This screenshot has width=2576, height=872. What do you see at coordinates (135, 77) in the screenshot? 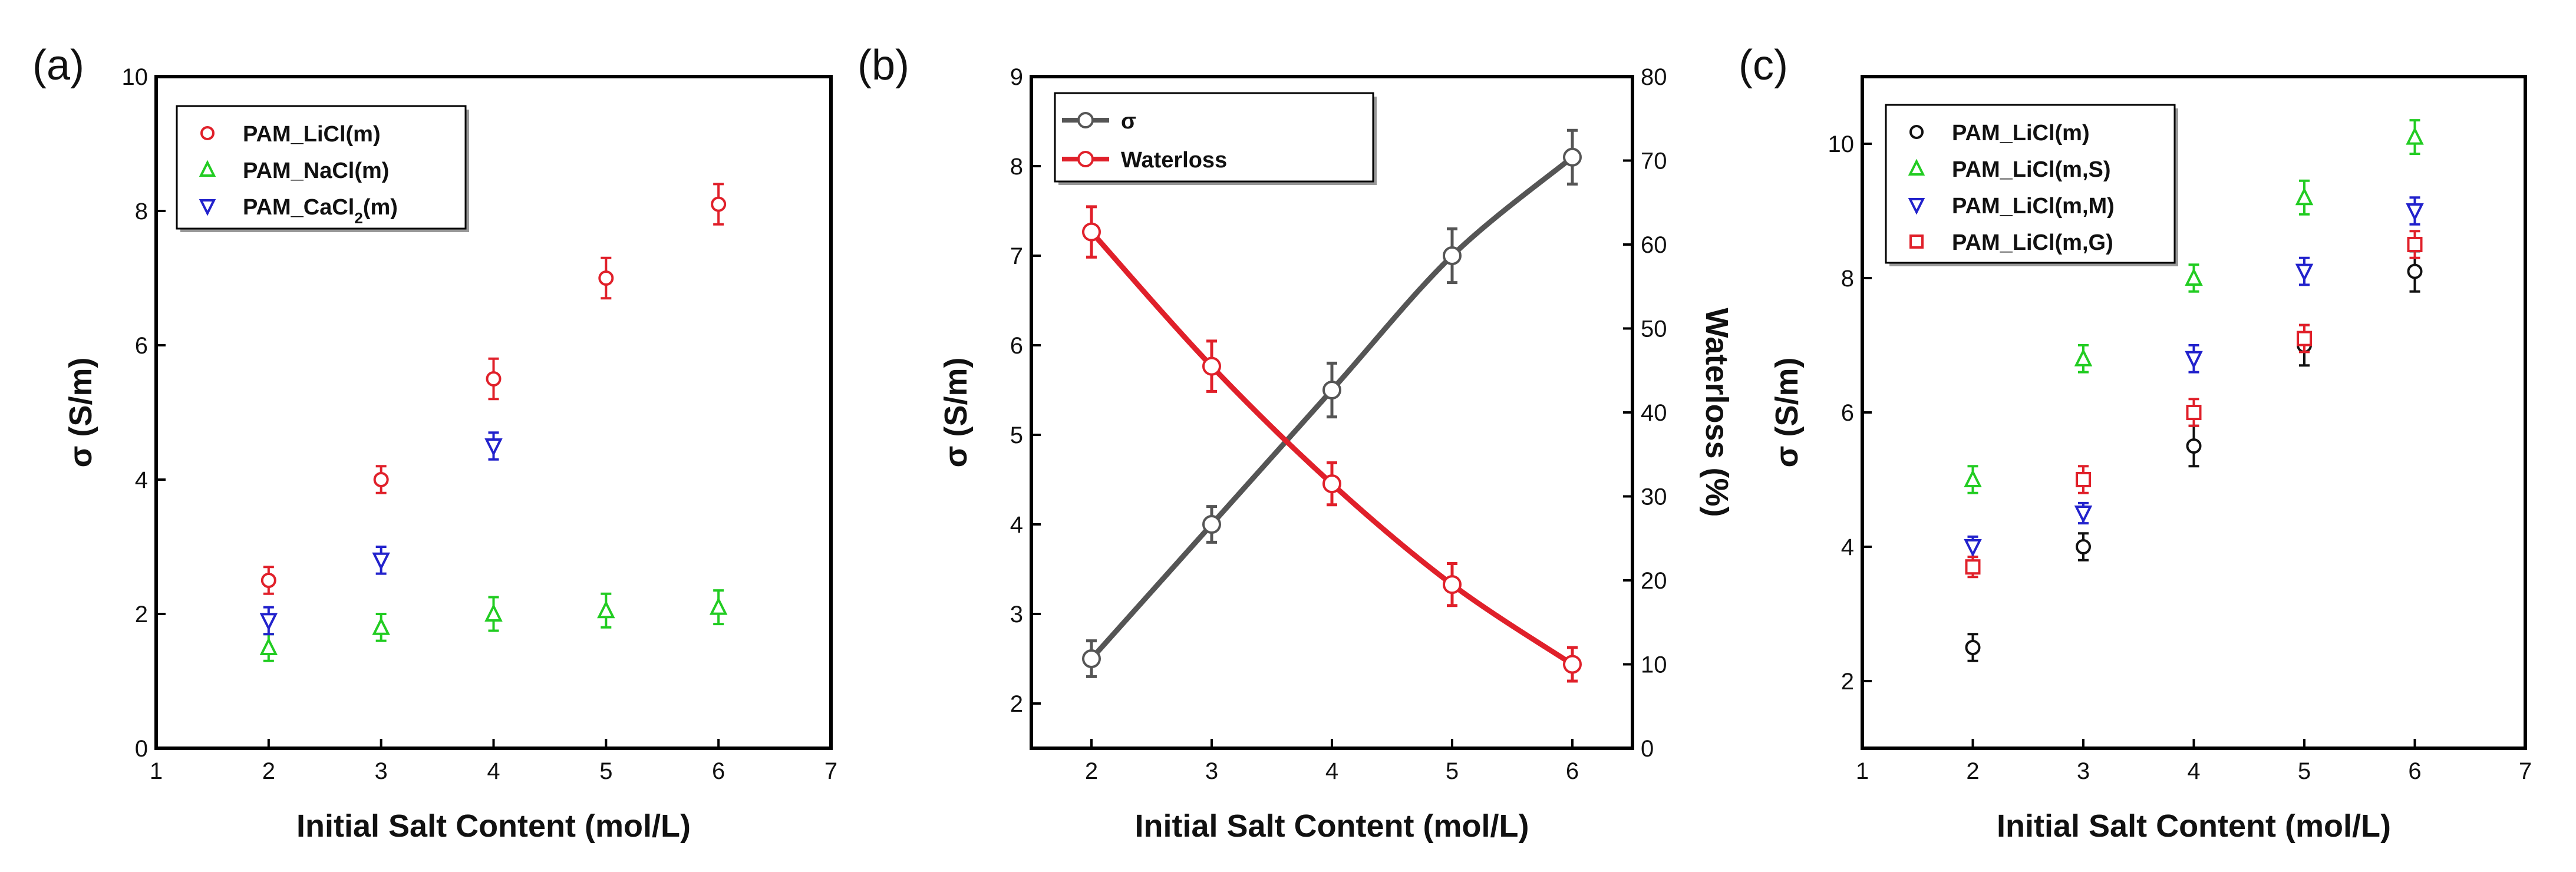
I see `y-tick-label: 10` at bounding box center [135, 77].